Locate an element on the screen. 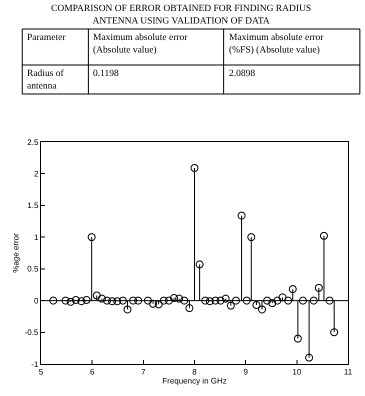 The height and width of the screenshot is (396, 365). x-tick-label: 6 is located at coordinates (92, 372).